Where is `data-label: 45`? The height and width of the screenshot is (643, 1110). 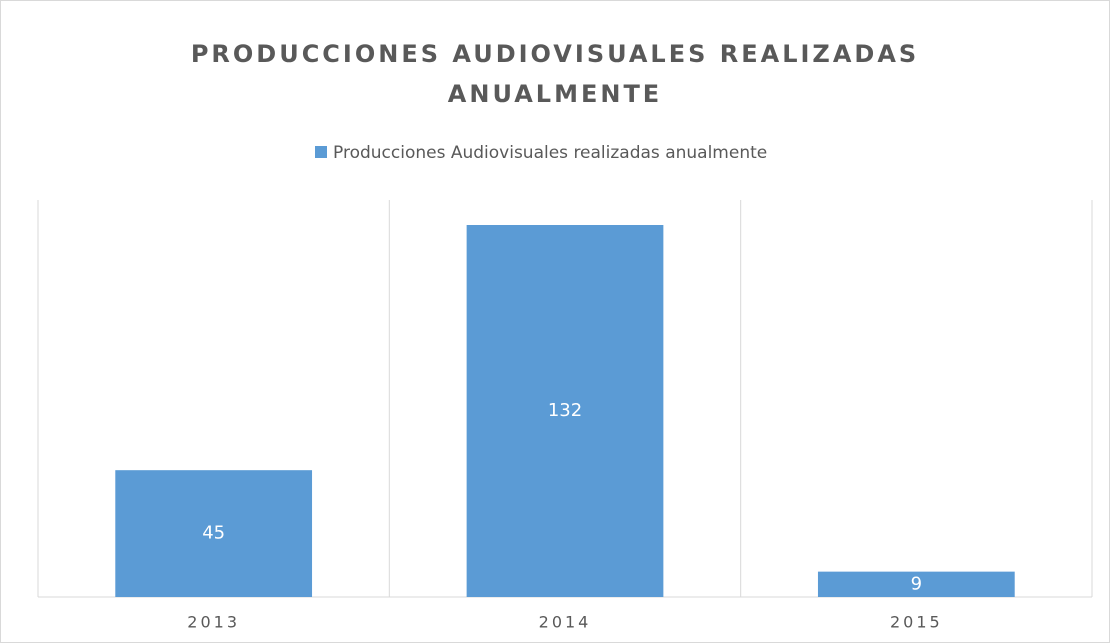 data-label: 45 is located at coordinates (213, 533).